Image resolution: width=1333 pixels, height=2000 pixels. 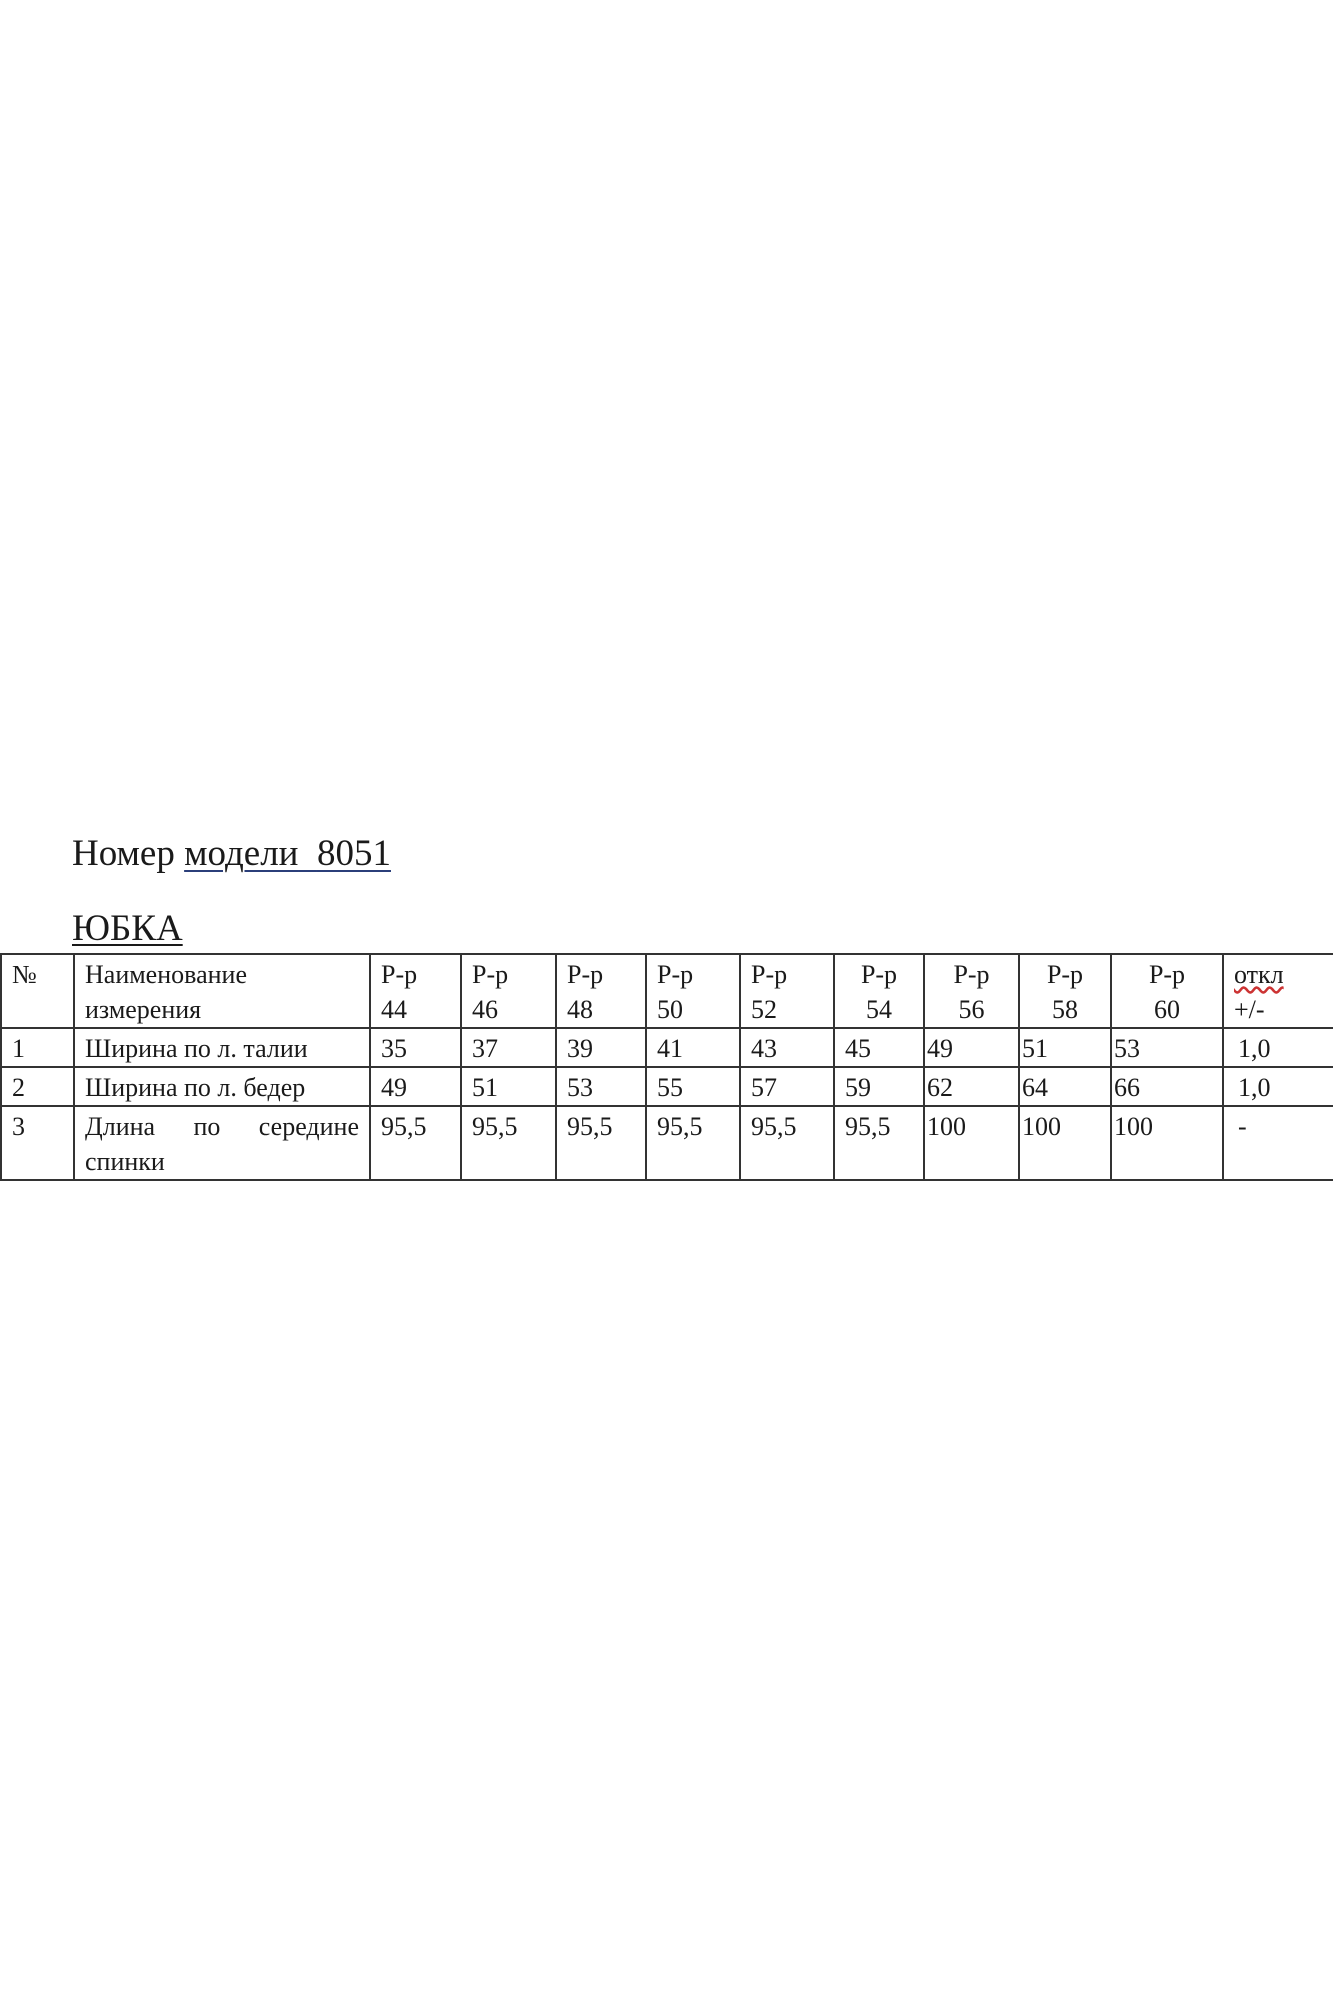 I want to click on size-value: 41, so click(x=693, y=1047).